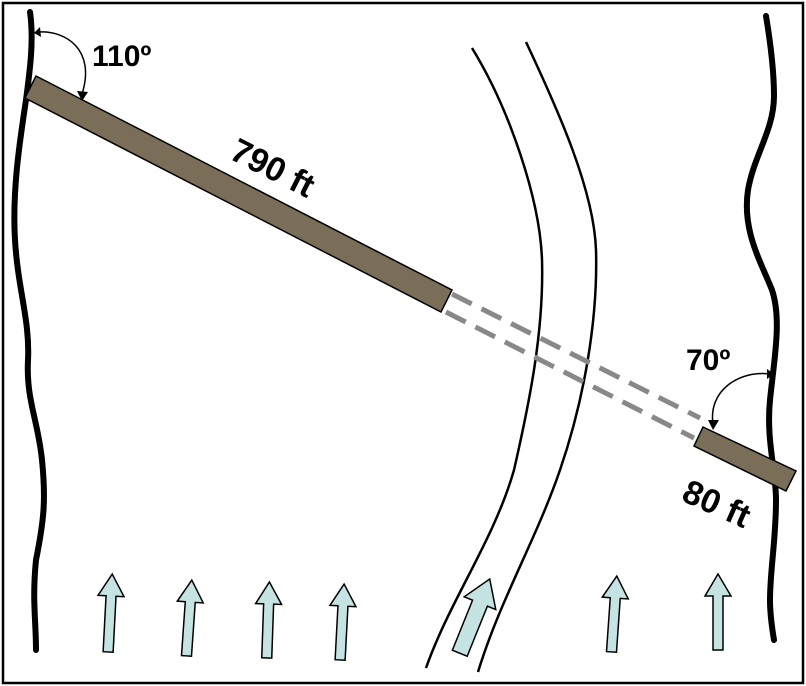 This screenshot has height=686, width=806. I want to click on right-bank-line, so click(761, 328).